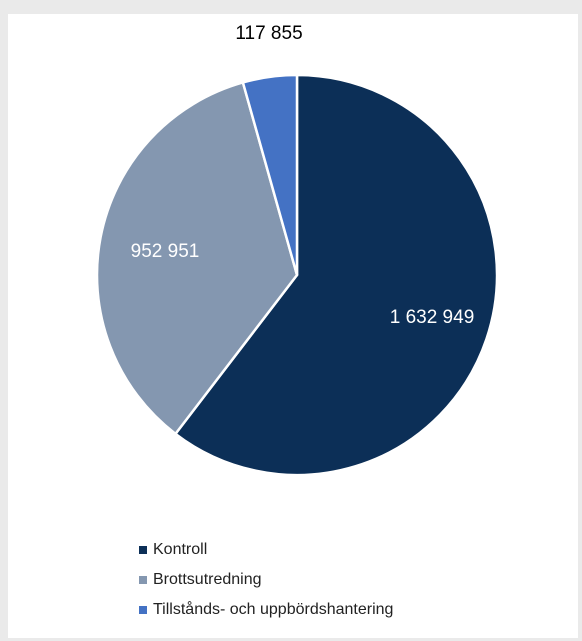 The image size is (582, 641). I want to click on legend-swatch-tillstands, so click(143, 610).